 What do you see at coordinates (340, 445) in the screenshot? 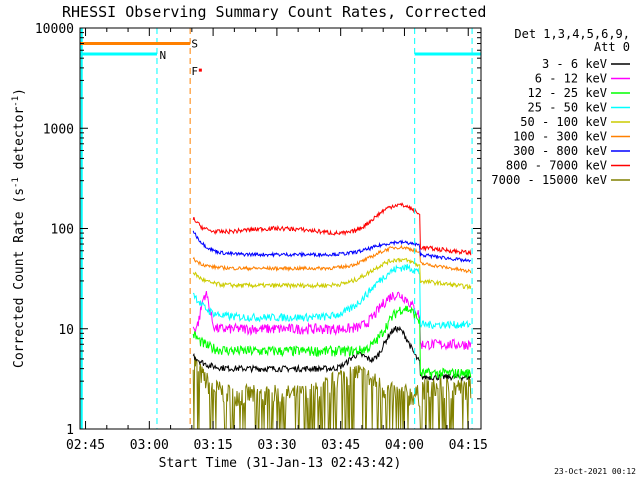
I see `x-tick-label: 03:45` at bounding box center [340, 445].